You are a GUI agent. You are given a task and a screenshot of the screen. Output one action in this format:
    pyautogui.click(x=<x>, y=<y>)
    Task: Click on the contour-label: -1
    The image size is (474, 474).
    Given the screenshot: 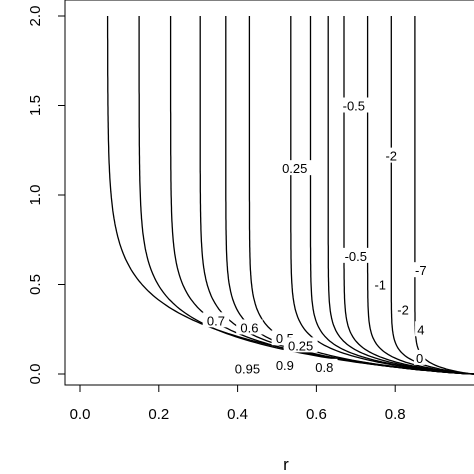 What is the action you would take?
    pyautogui.click(x=380, y=285)
    